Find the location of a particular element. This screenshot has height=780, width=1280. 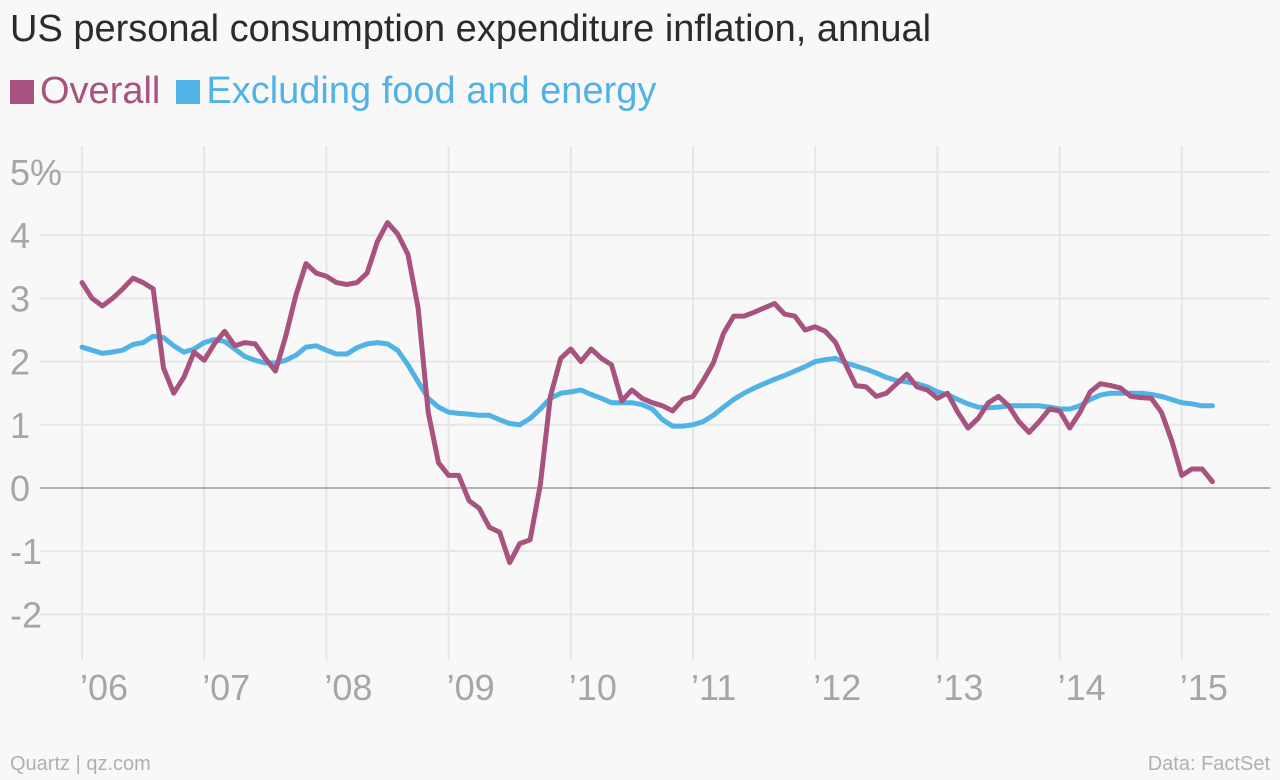

y-tick-label: 3 is located at coordinates (20, 298).